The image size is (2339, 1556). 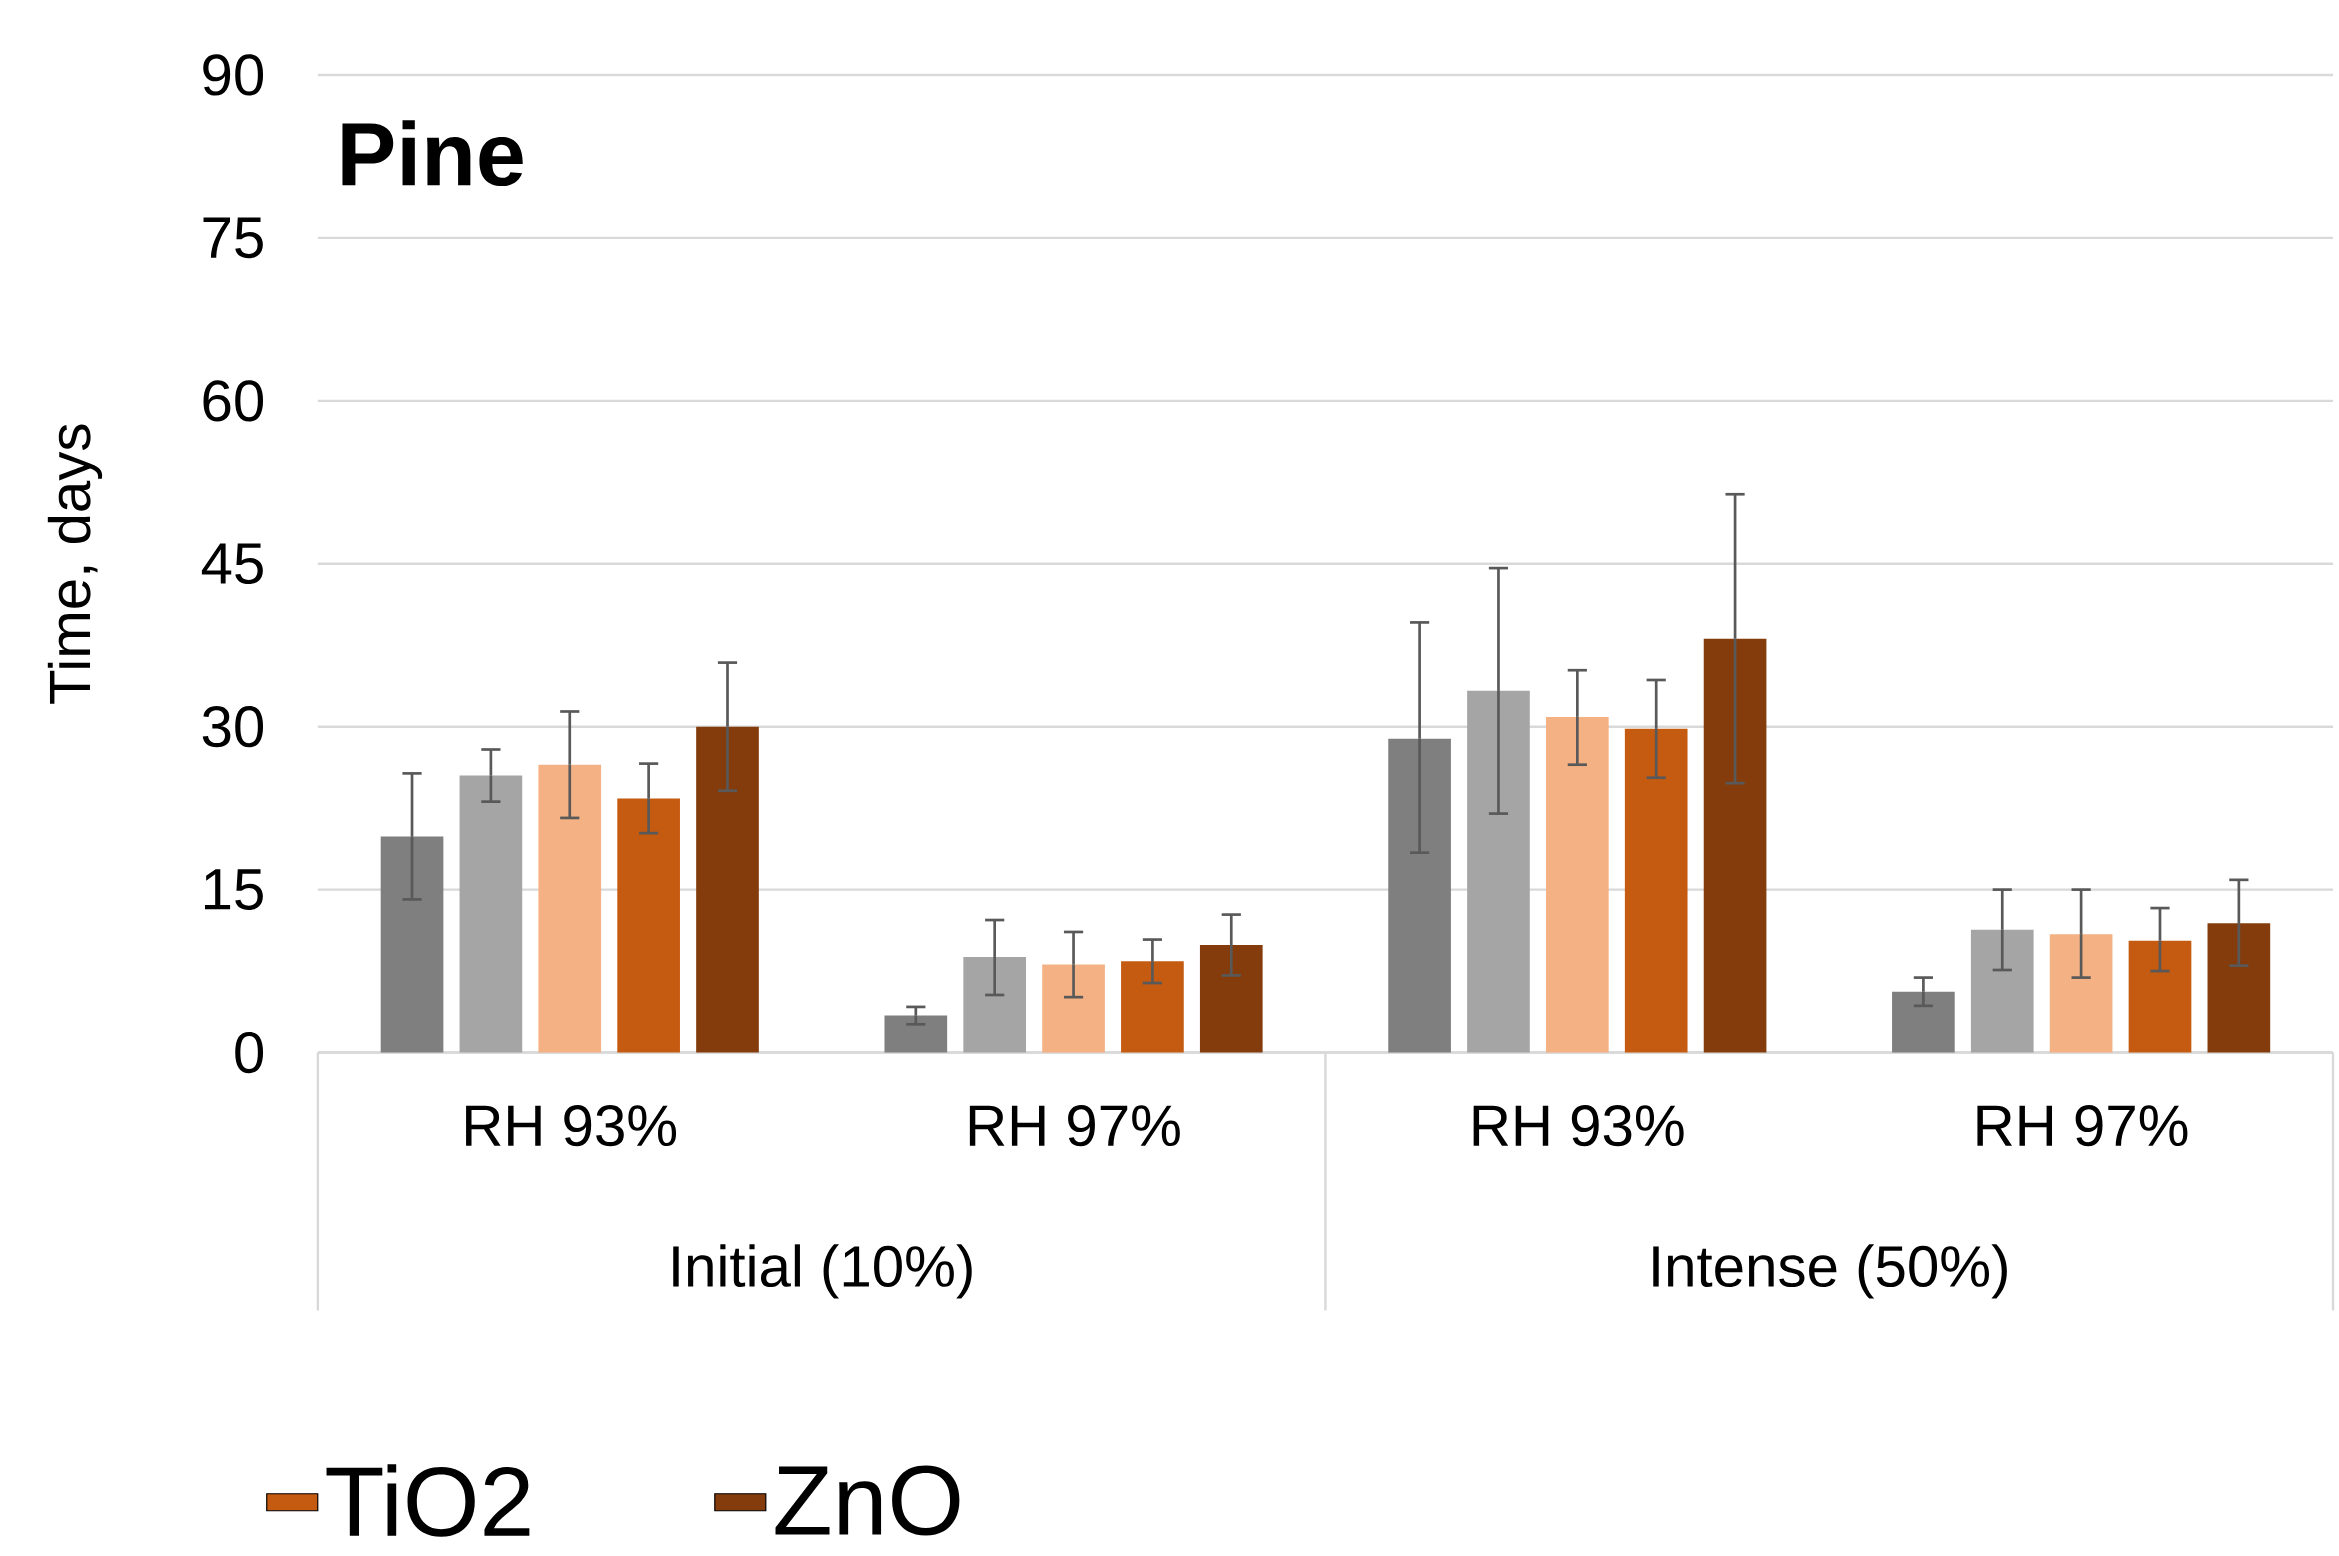 I want to click on chart-title: Pine, so click(x=432, y=153).